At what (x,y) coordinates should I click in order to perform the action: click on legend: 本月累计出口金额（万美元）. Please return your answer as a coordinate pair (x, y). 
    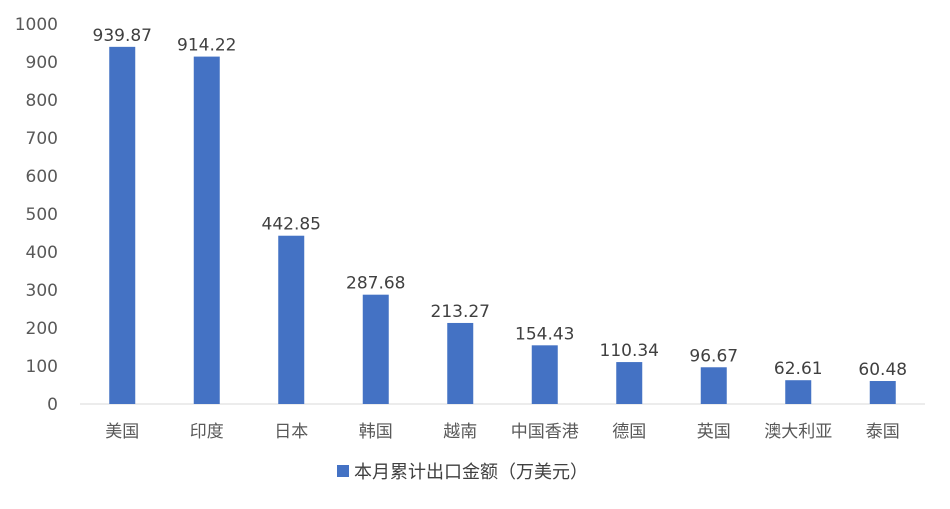
    Looking at the image, I should click on (462, 472).